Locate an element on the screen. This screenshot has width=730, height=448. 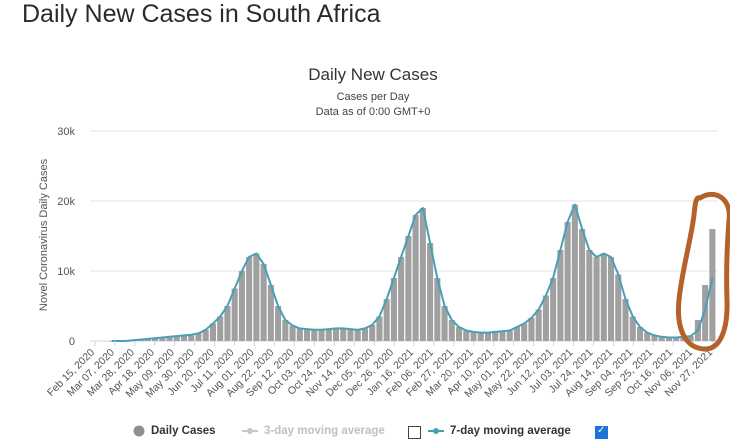
annotation-oval is located at coordinates (702, 271).